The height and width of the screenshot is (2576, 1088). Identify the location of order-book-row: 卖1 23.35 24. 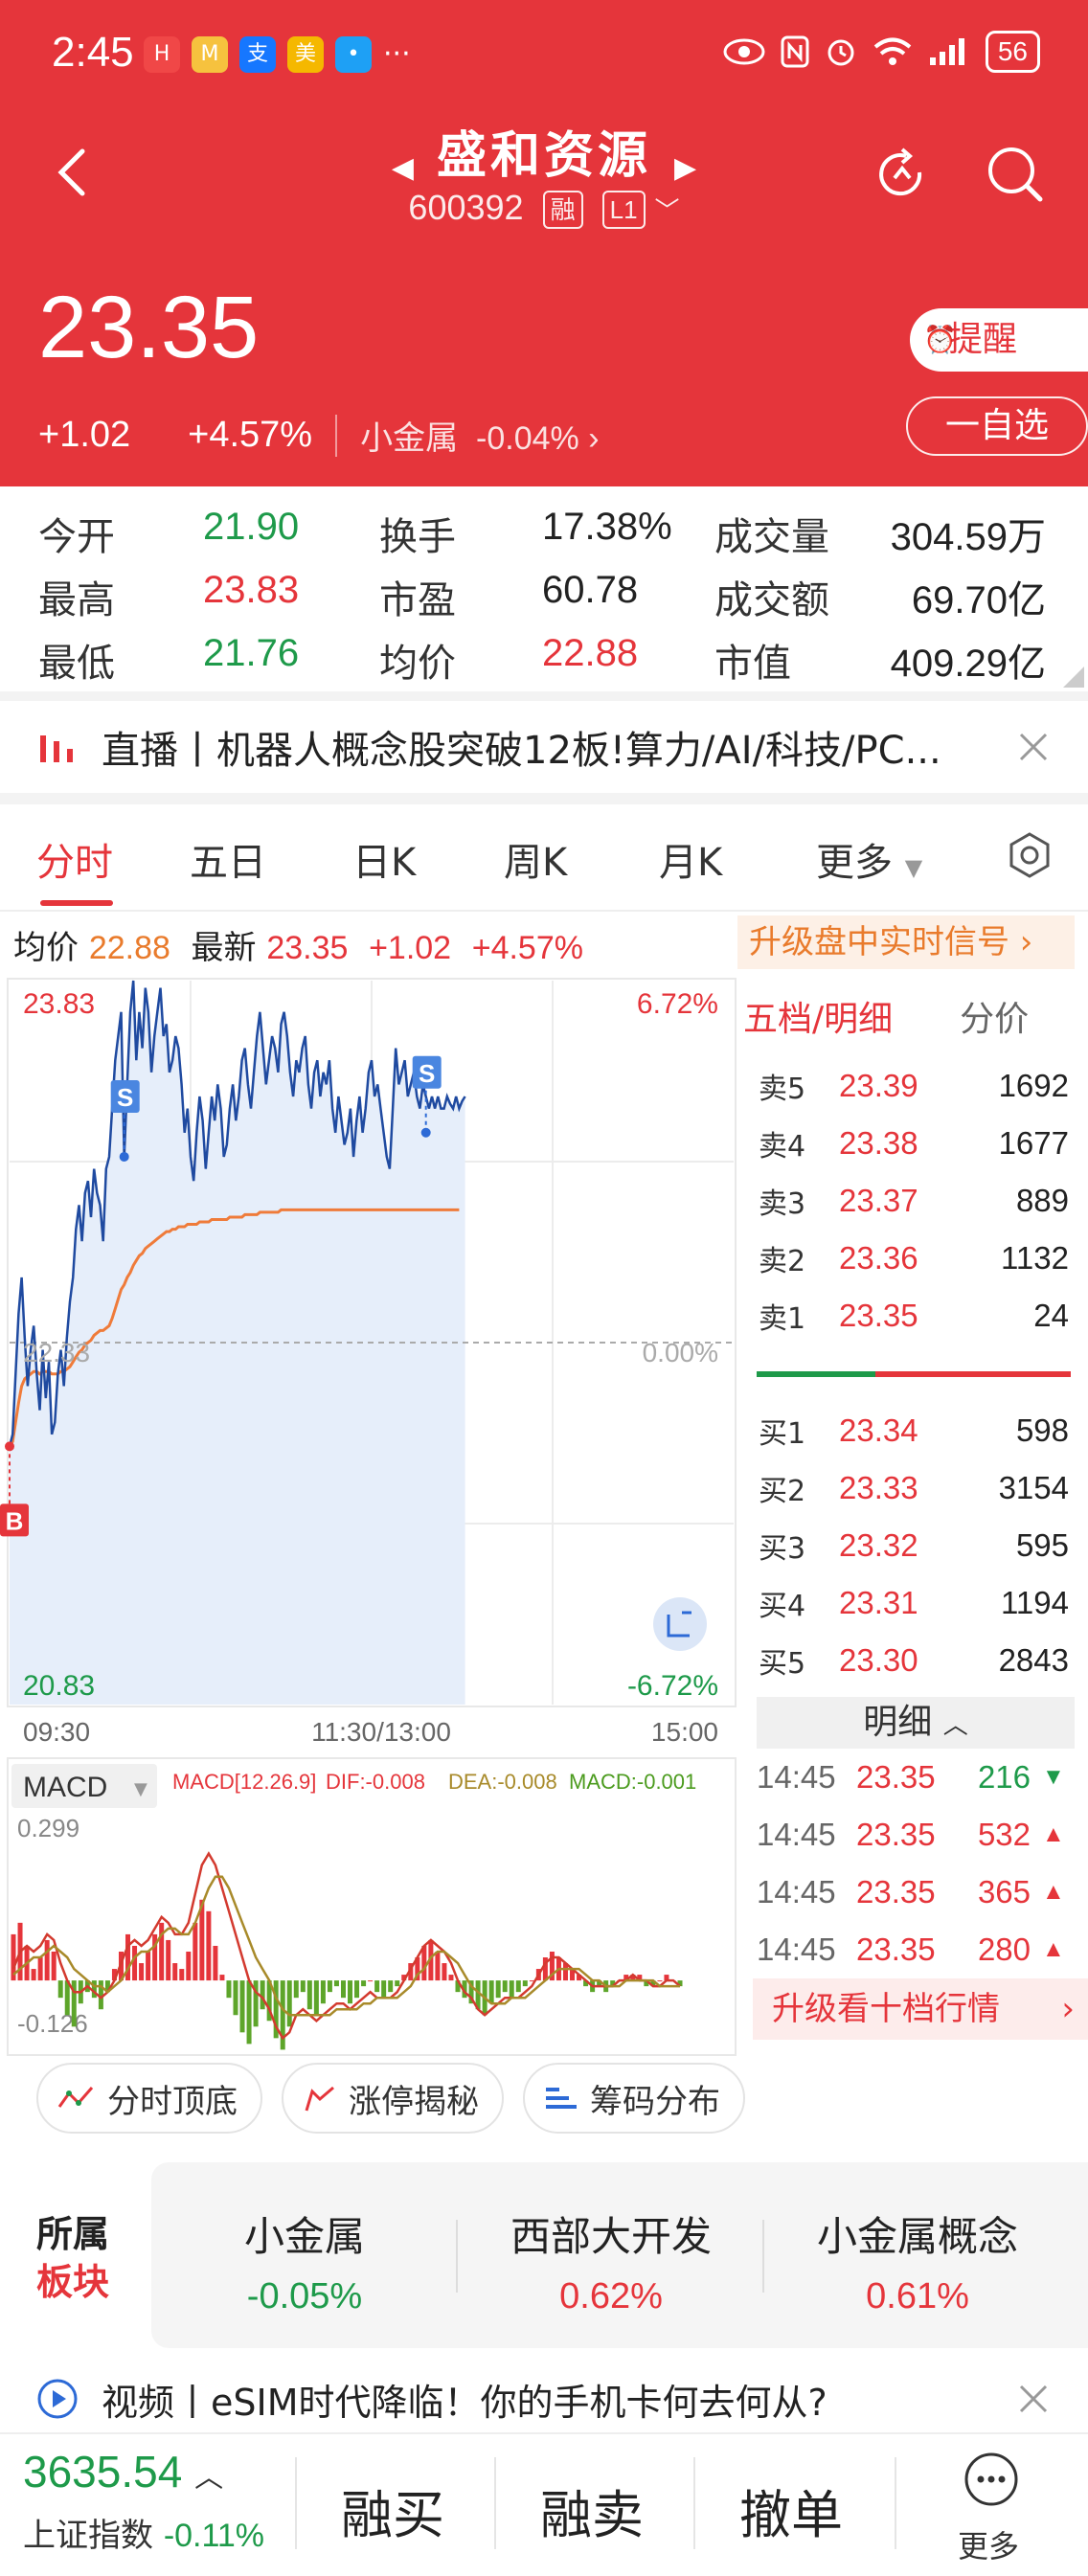
(915, 1315).